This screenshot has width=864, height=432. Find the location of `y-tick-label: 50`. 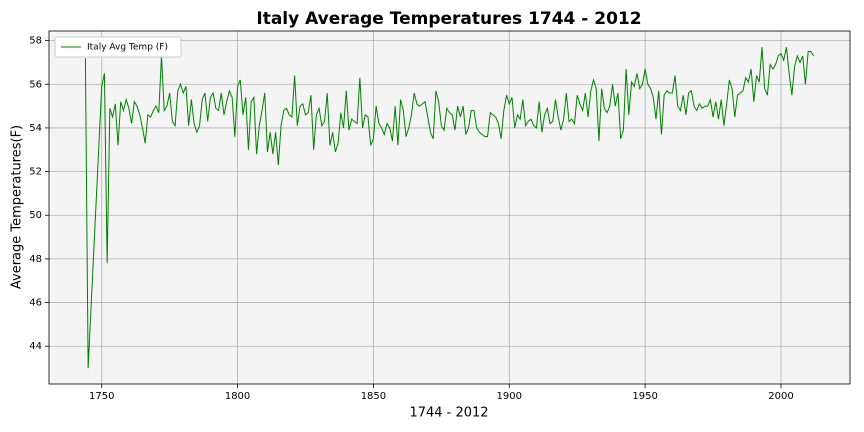

y-tick-label: 50 is located at coordinates (35, 215).